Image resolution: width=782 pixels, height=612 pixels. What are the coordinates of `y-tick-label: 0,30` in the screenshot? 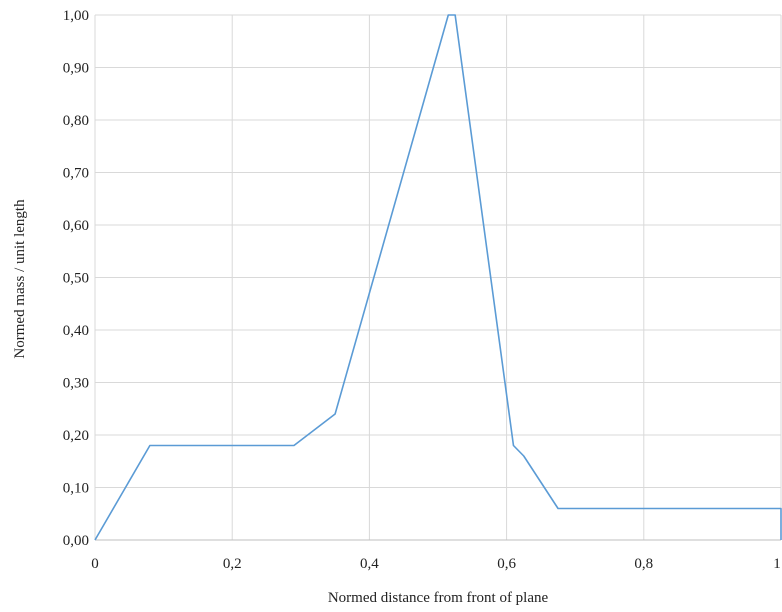 It's located at (76, 384).